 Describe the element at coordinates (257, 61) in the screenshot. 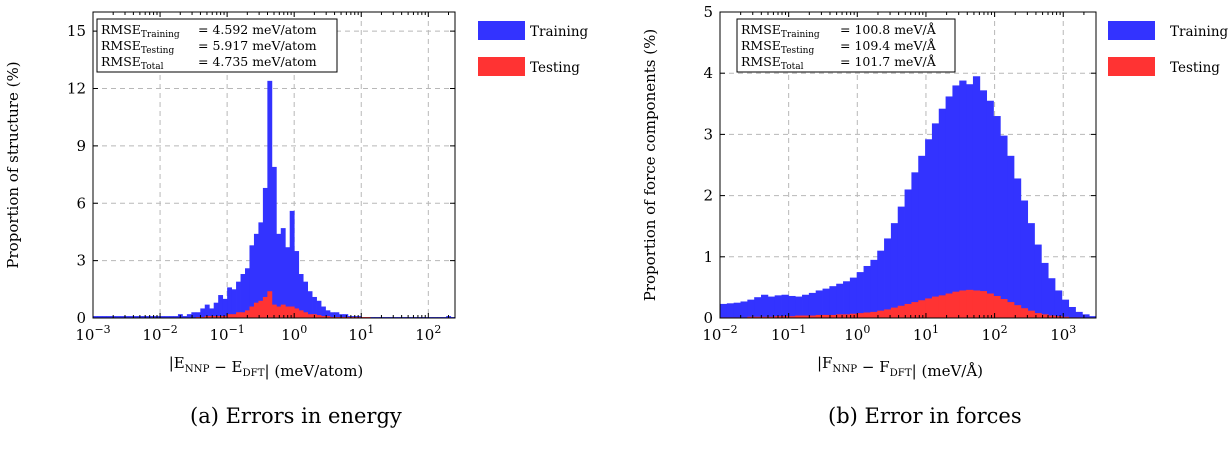

I see `rmse-value: = 4.735 meV/atom` at that location.